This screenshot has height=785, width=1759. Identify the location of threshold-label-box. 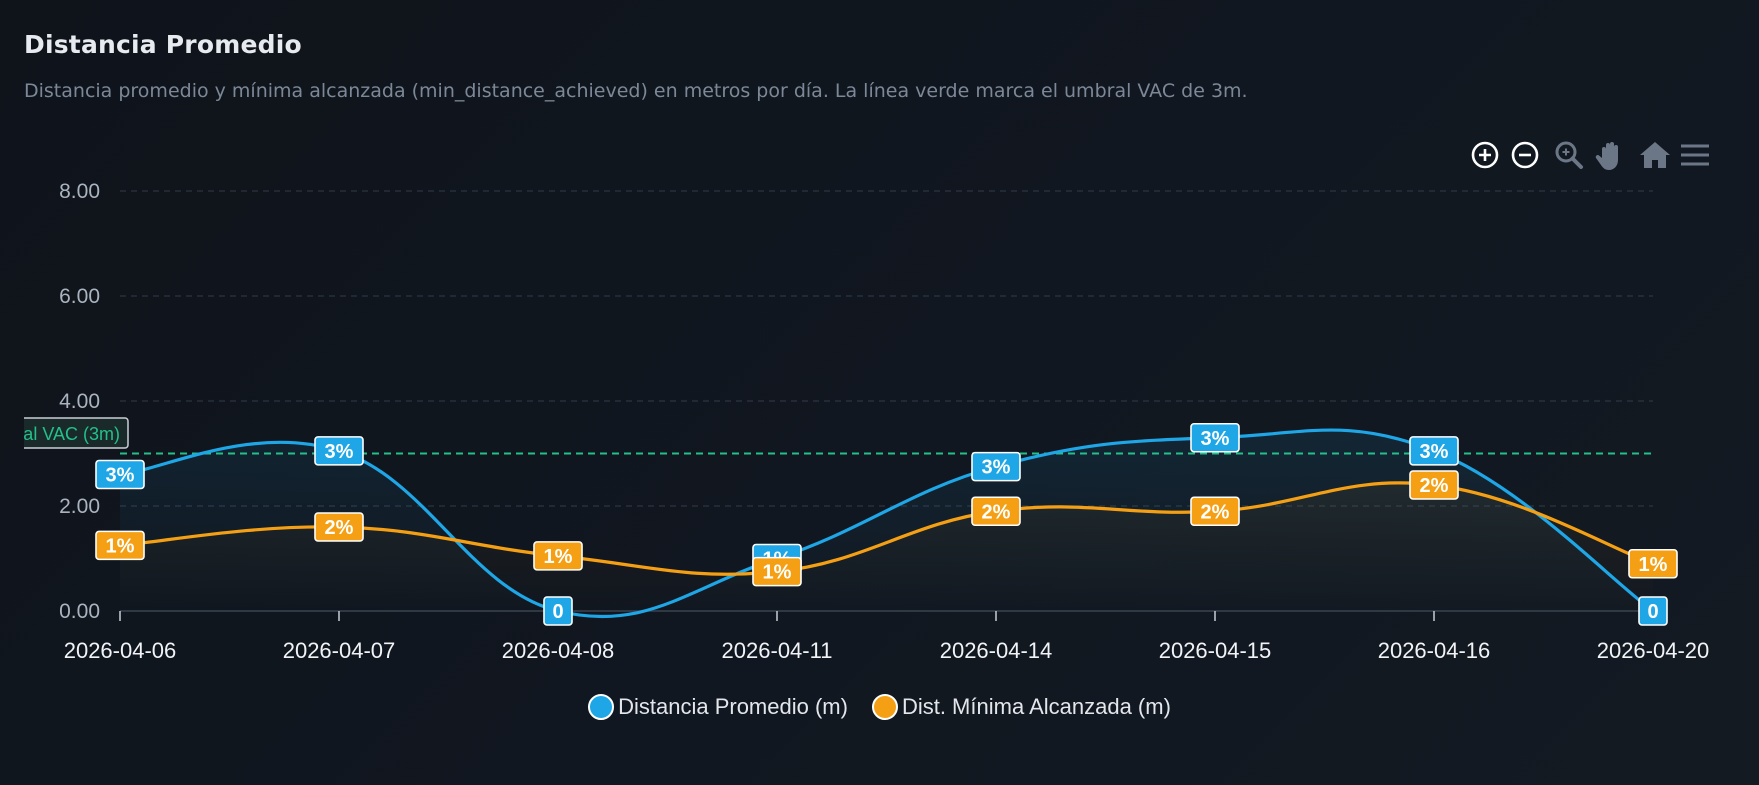
(76, 433).